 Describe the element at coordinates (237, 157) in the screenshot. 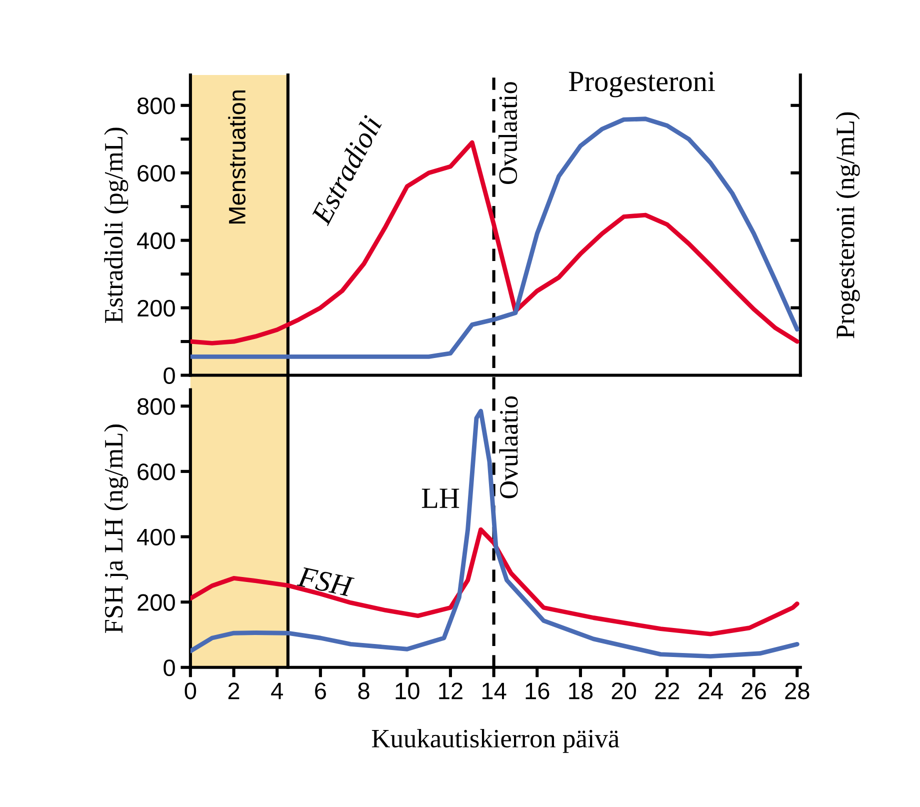

I see `band-label: Menstruation` at that location.